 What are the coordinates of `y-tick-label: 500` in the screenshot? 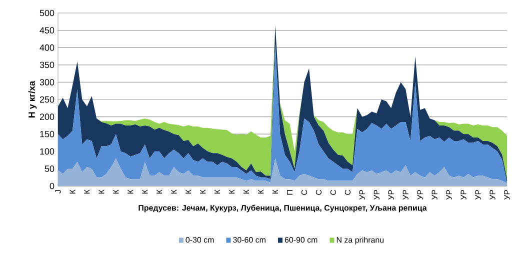 It's located at (47, 13).